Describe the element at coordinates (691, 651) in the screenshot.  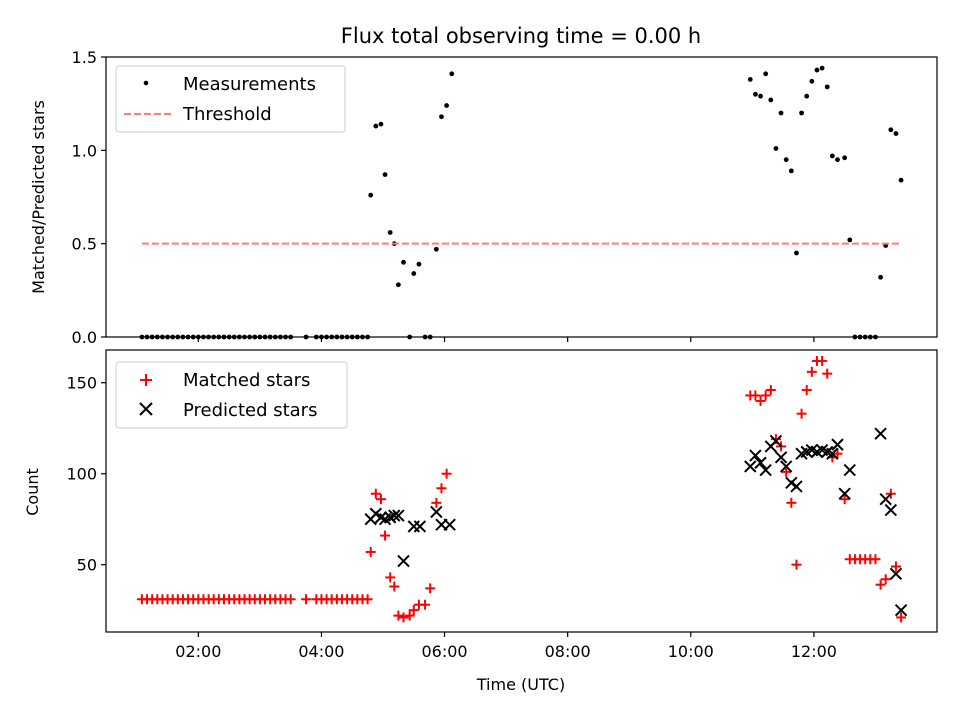
I see `x-tick-label: 10:00` at that location.